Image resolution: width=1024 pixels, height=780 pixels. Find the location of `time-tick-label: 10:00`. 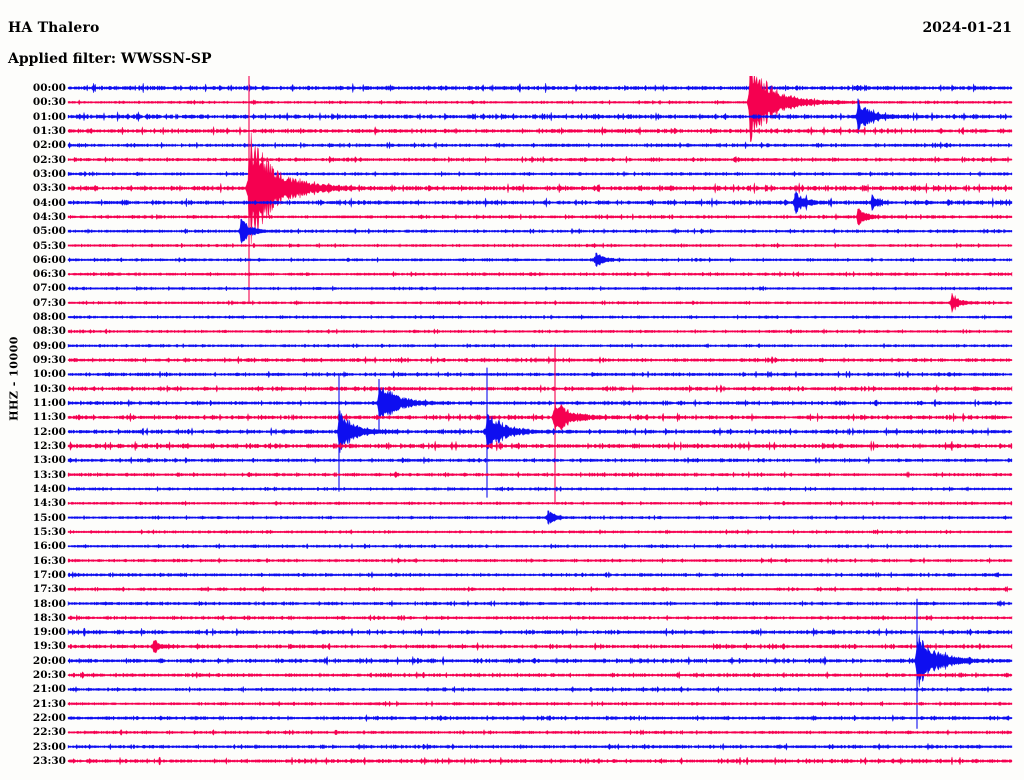

time-tick-label: 10:00 is located at coordinates (49, 374).